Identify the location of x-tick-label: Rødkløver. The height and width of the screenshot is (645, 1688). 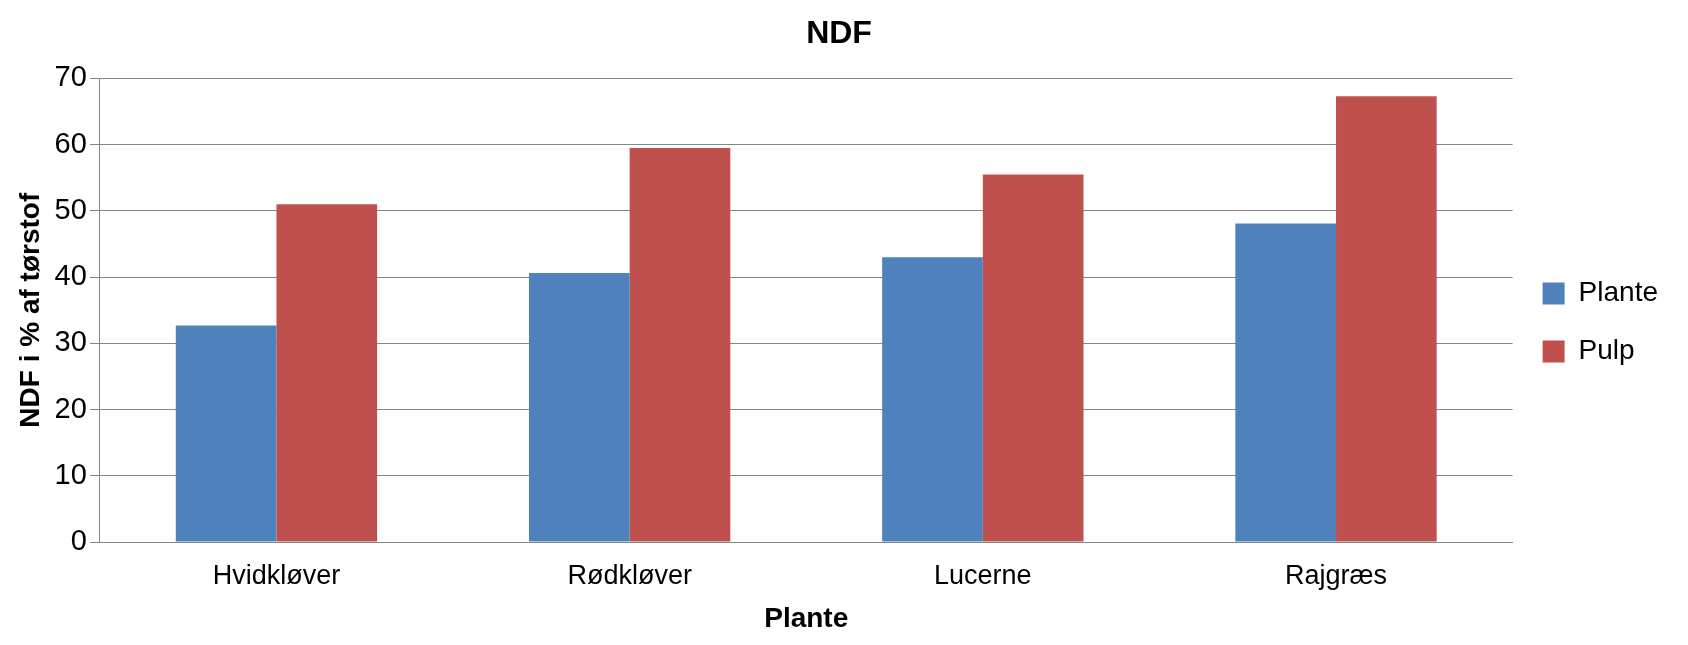
(629, 574).